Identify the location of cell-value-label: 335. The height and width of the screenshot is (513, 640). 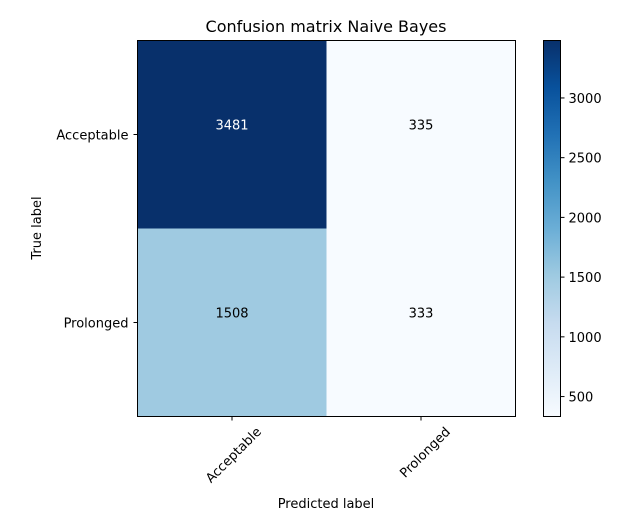
(421, 126).